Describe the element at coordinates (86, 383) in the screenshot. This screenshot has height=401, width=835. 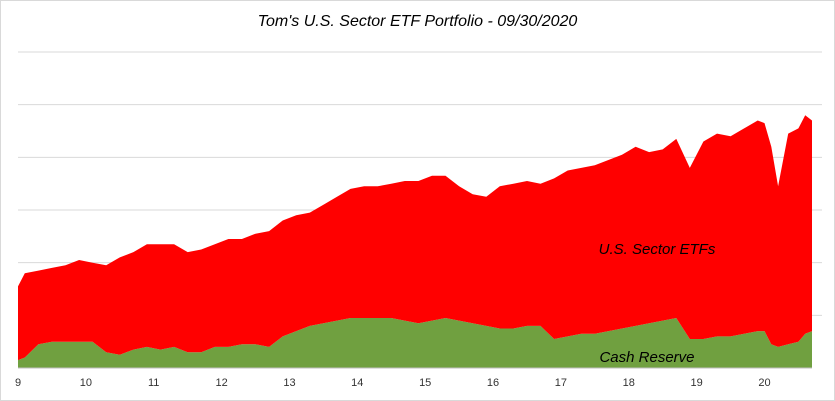
I see `x-tick-label: 10` at that location.